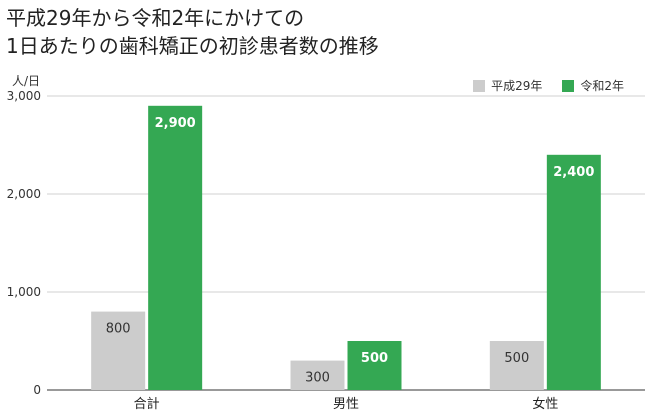  I want to click on y-tick-label: 2,000, so click(24, 194).